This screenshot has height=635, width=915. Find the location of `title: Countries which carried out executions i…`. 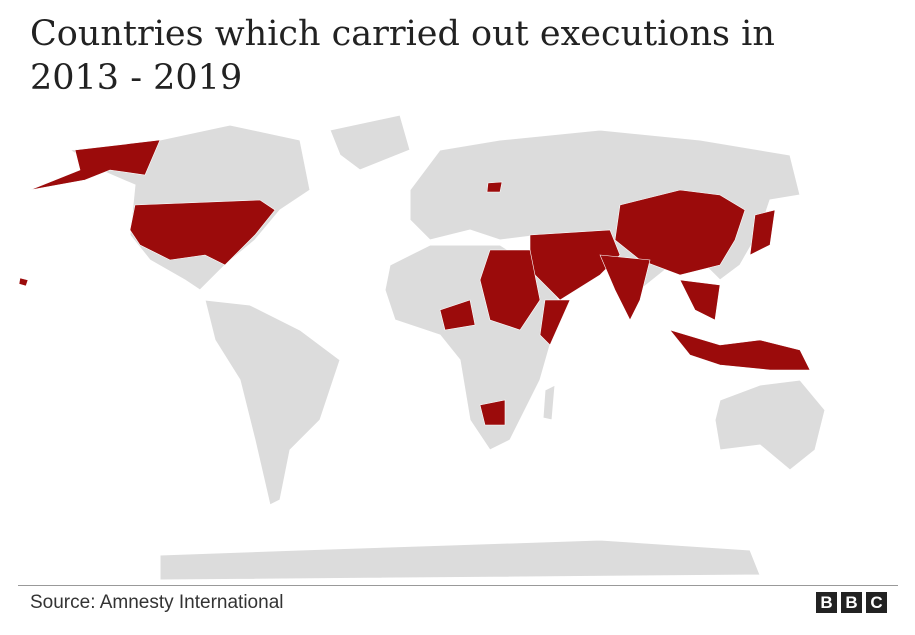

title: Countries which carried out executions i… is located at coordinates (402, 56).